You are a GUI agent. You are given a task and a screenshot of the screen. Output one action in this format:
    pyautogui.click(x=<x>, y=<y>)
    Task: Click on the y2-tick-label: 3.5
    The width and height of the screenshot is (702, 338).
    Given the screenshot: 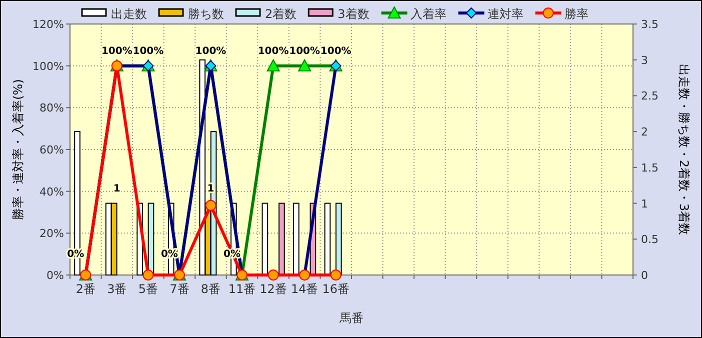 What is the action you would take?
    pyautogui.click(x=649, y=24)
    